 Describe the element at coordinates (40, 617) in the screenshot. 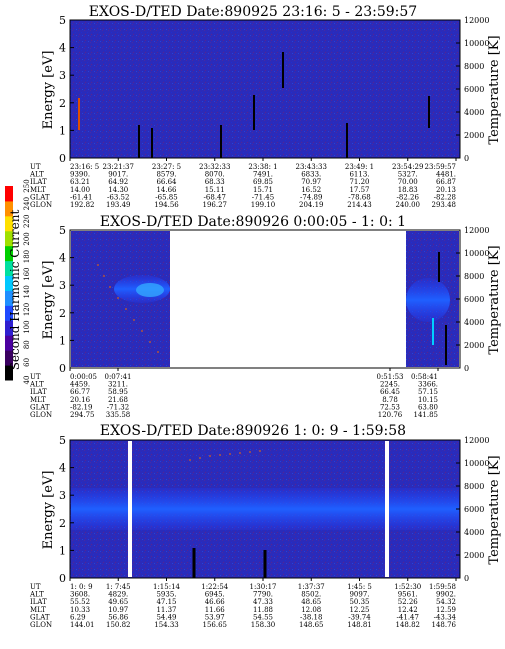

I see `panel-3-row-label: GLAT` at that location.